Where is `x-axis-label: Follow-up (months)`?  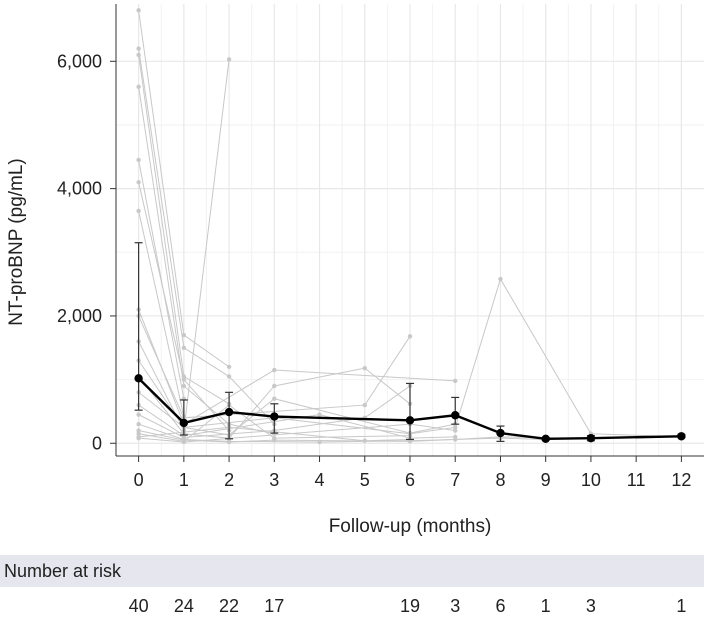
x-axis-label: Follow-up (months) is located at coordinates (410, 526).